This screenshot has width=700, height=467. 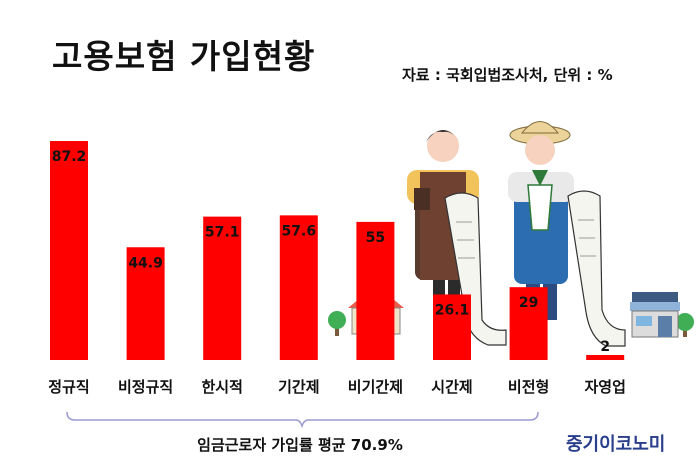 What do you see at coordinates (145, 263) in the screenshot?
I see `value-label: 44.9` at bounding box center [145, 263].